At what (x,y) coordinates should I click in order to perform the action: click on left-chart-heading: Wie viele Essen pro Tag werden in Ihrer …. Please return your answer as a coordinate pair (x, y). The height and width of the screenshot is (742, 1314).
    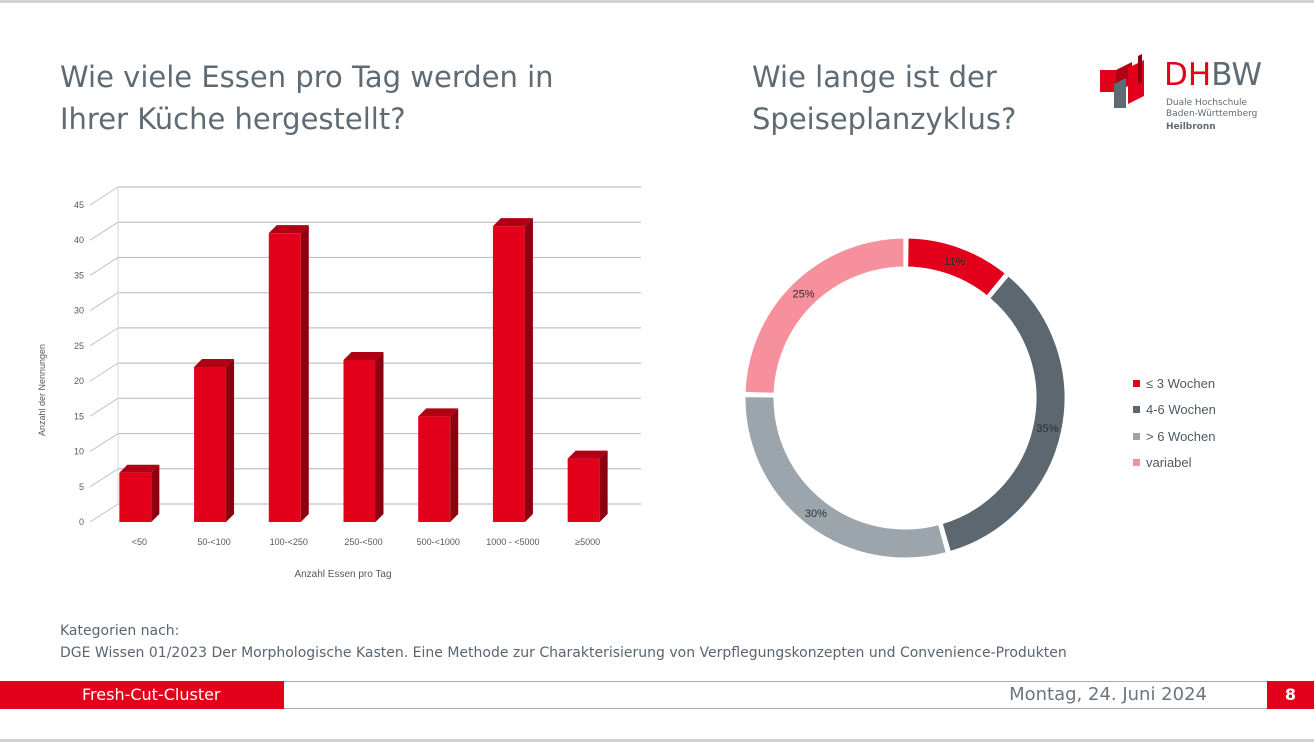
    Looking at the image, I should click on (307, 98).